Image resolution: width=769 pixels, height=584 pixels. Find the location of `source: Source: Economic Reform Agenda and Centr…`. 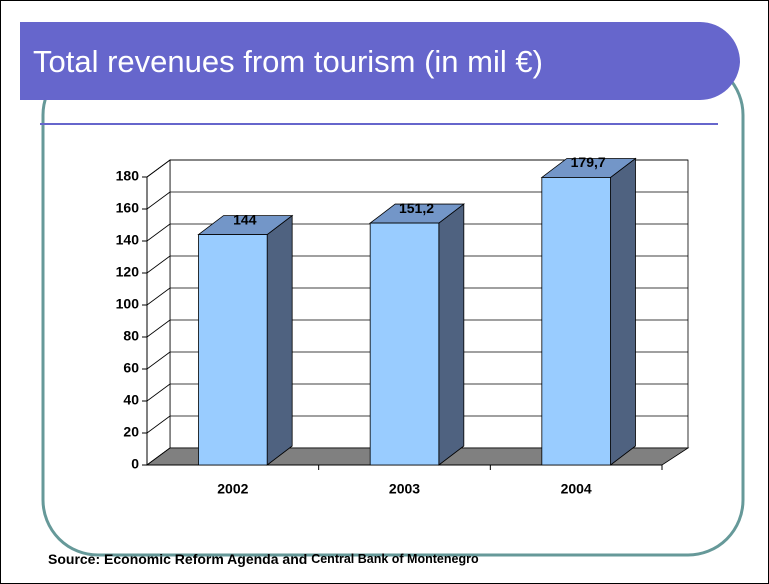

source: Source: Economic Reform Agenda and Centr… is located at coordinates (263, 559).